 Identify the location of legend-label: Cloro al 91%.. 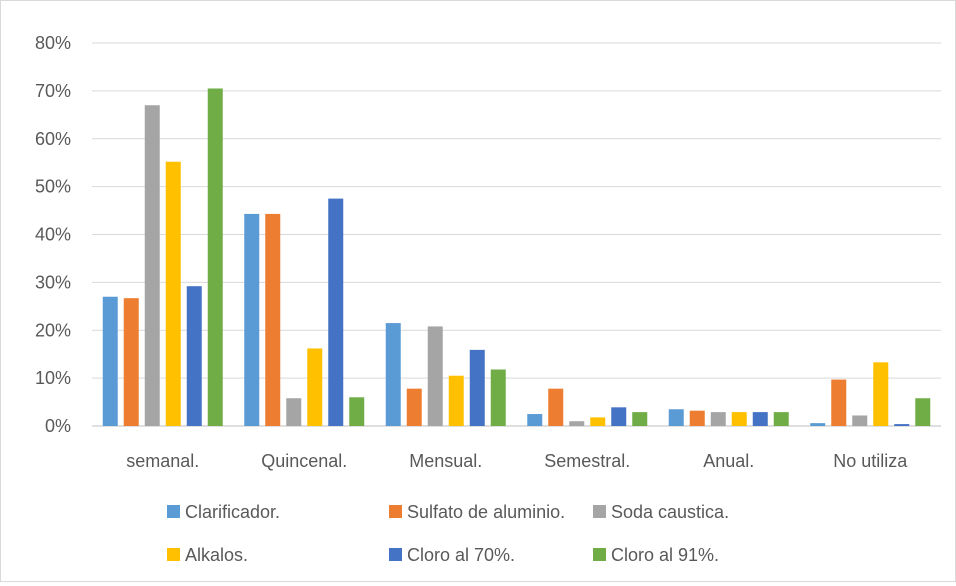
(665, 555).